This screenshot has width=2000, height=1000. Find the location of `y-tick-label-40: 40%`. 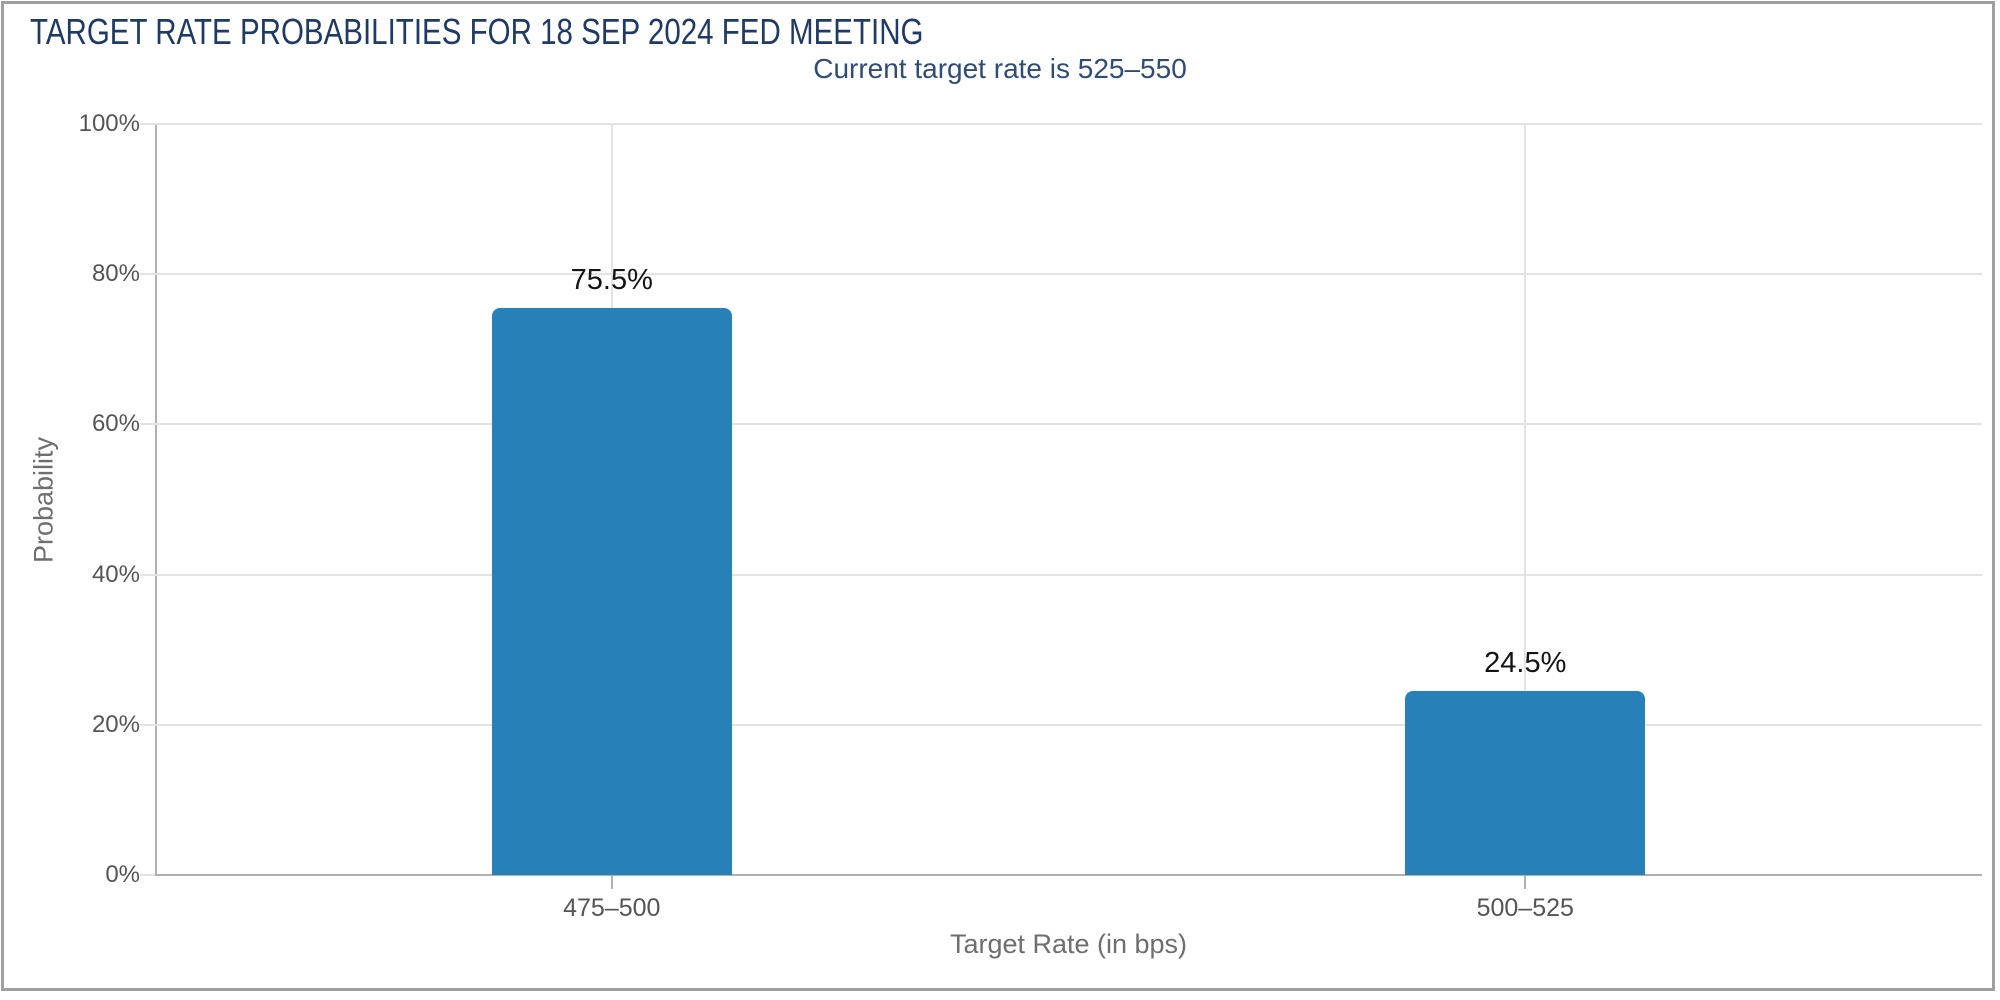

y-tick-label-40: 40% is located at coordinates (115, 574).